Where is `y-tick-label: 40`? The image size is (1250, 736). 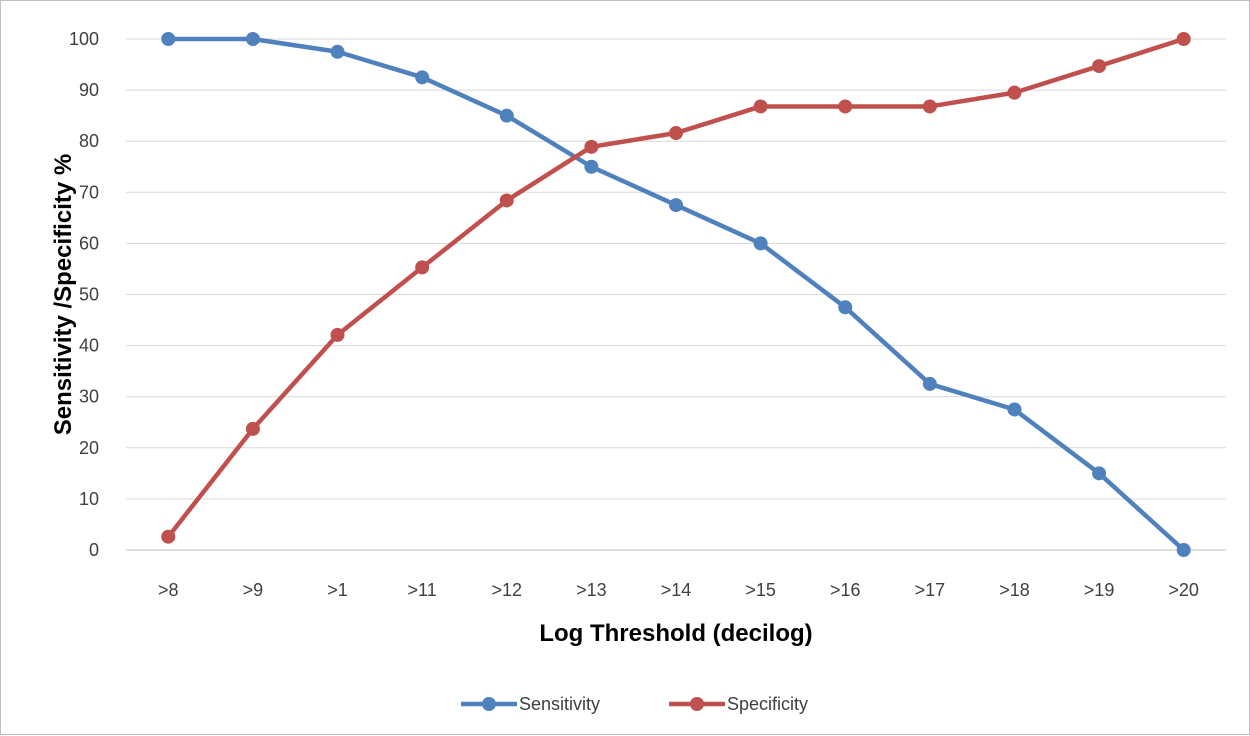
y-tick-label: 40 is located at coordinates (89, 346).